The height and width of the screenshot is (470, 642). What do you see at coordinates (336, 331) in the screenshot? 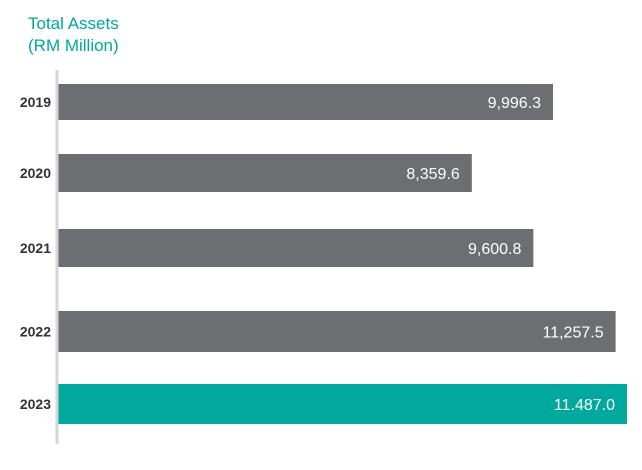
I see `bar-2022` at bounding box center [336, 331].